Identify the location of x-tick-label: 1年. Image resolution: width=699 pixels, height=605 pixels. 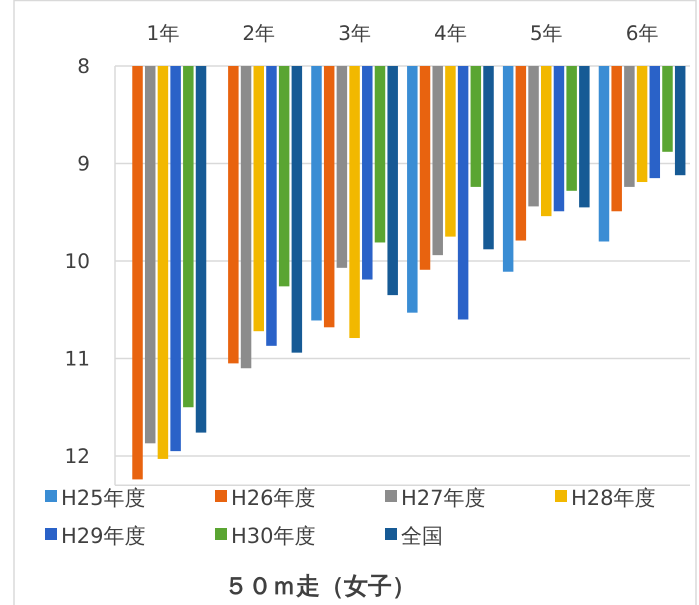
(163, 33).